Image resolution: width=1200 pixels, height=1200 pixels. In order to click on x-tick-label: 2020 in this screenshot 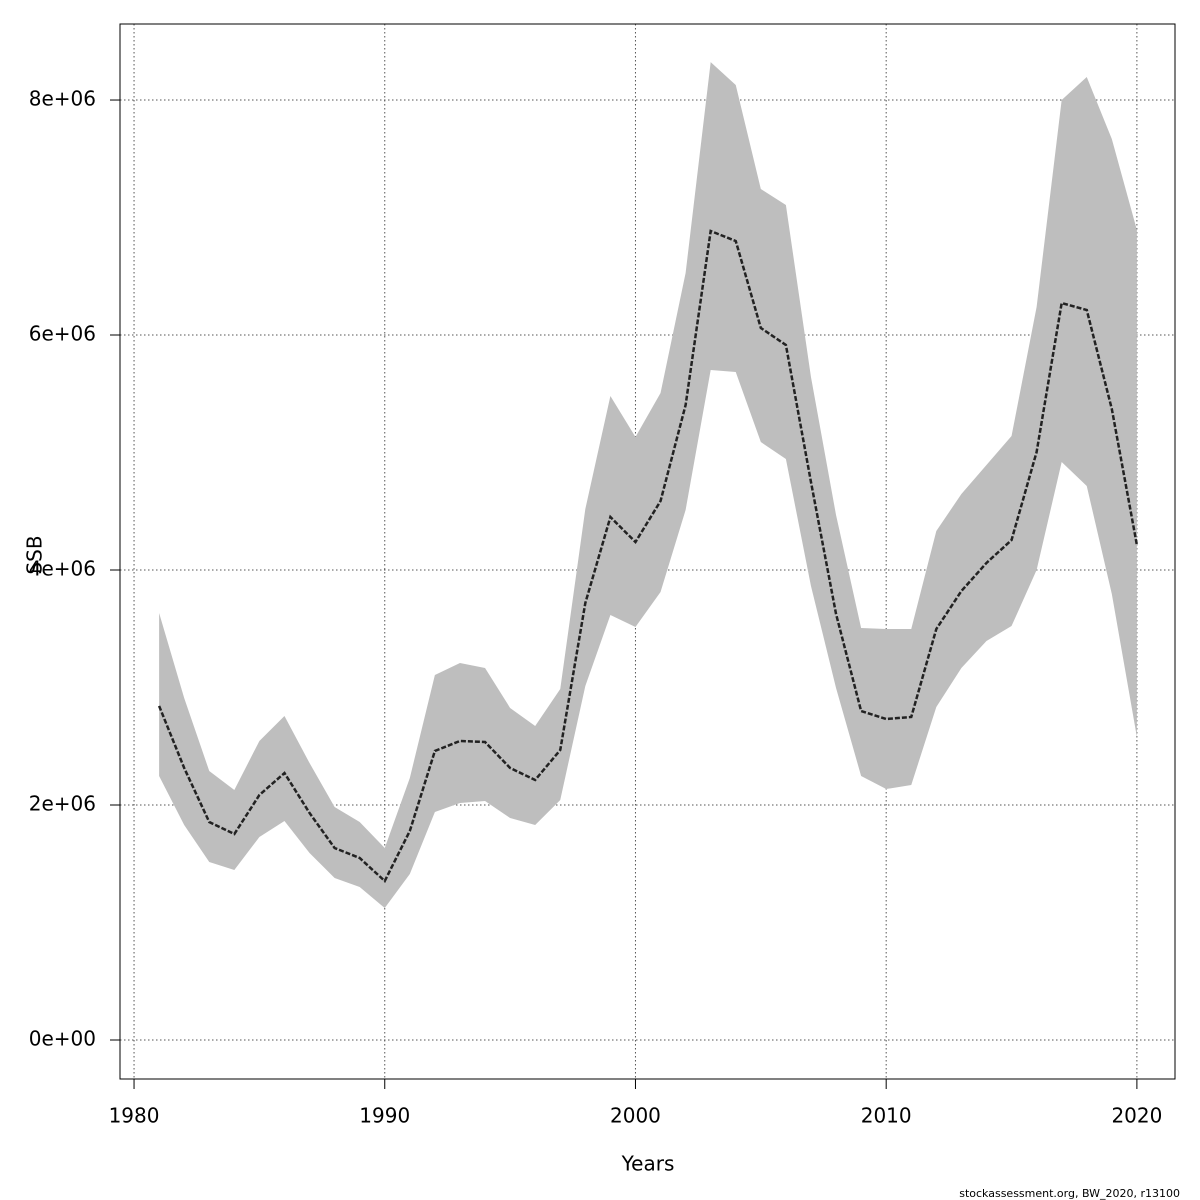, I will do `click(1136, 1116)`.